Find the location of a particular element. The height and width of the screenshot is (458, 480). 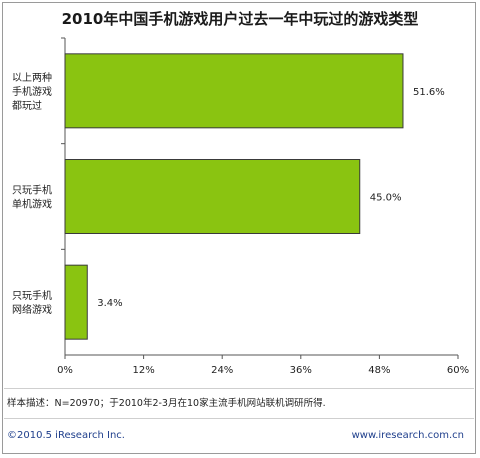

bar-value-label: 3.4% is located at coordinates (109, 303).